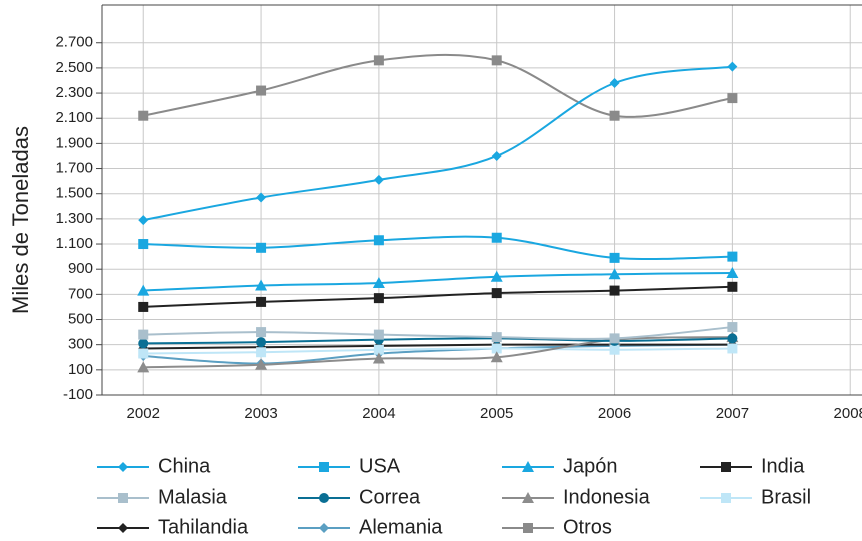  What do you see at coordinates (143, 413) in the screenshot?
I see `x-tick-label: 2002` at bounding box center [143, 413].